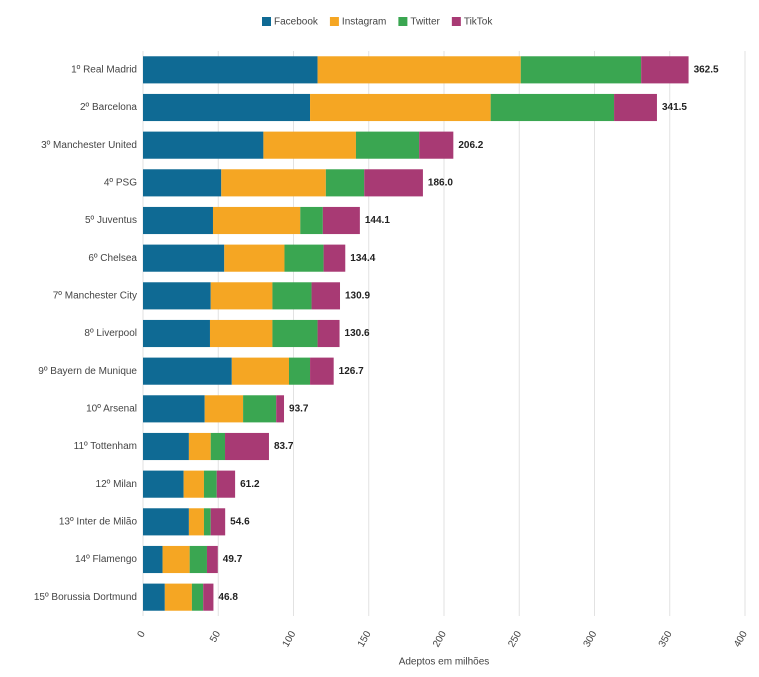  I want to click on x-tick-label: 300, so click(591, 639).